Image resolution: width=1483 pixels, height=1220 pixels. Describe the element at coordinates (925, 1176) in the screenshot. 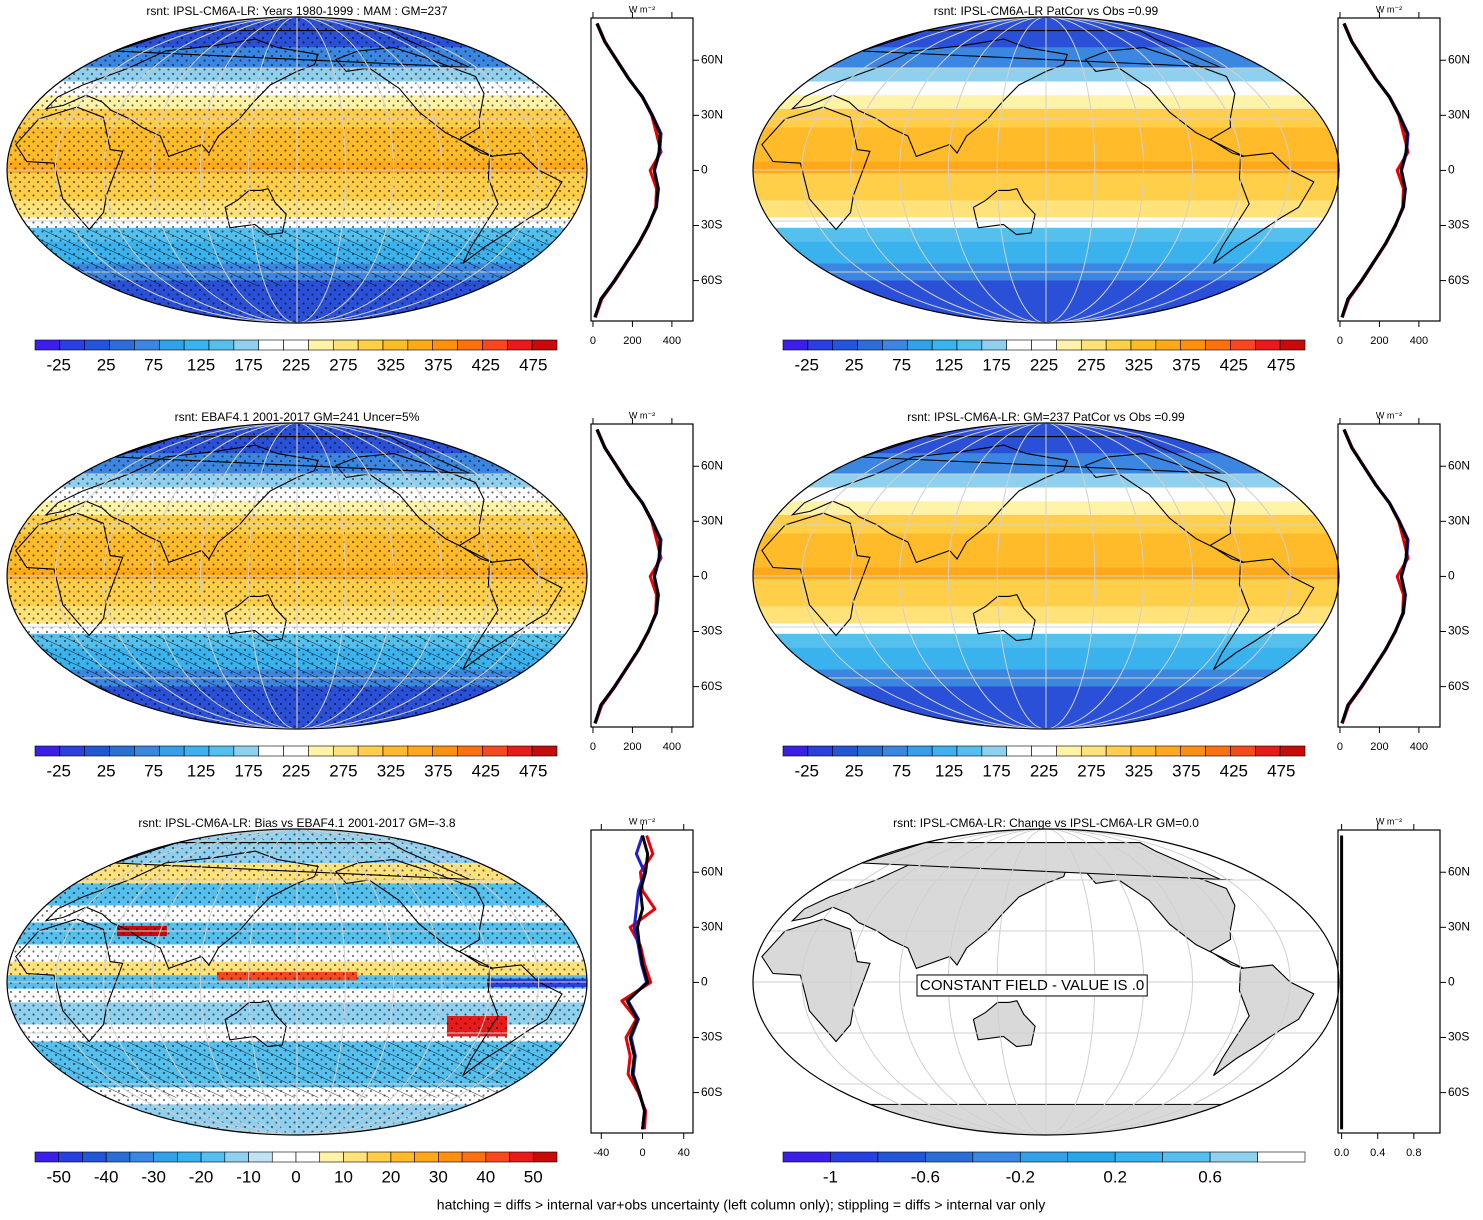

I see `colorbar-label: -0.6` at that location.